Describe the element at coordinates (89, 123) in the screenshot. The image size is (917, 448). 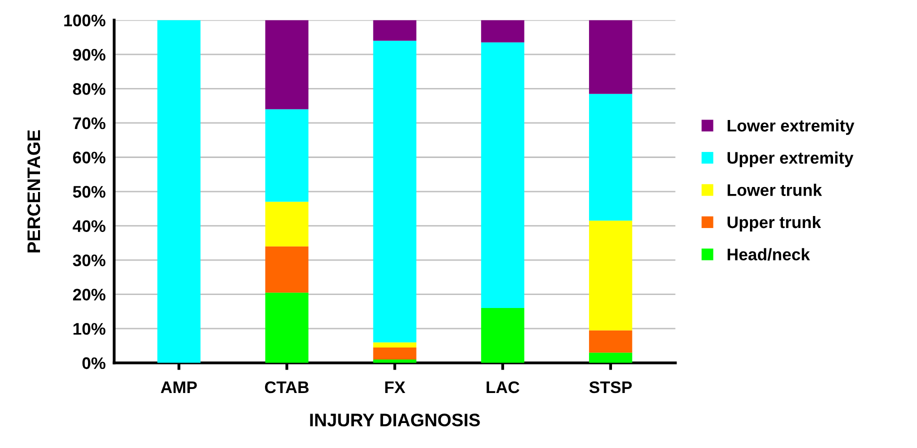
I see `y-tick-label: 70%` at that location.